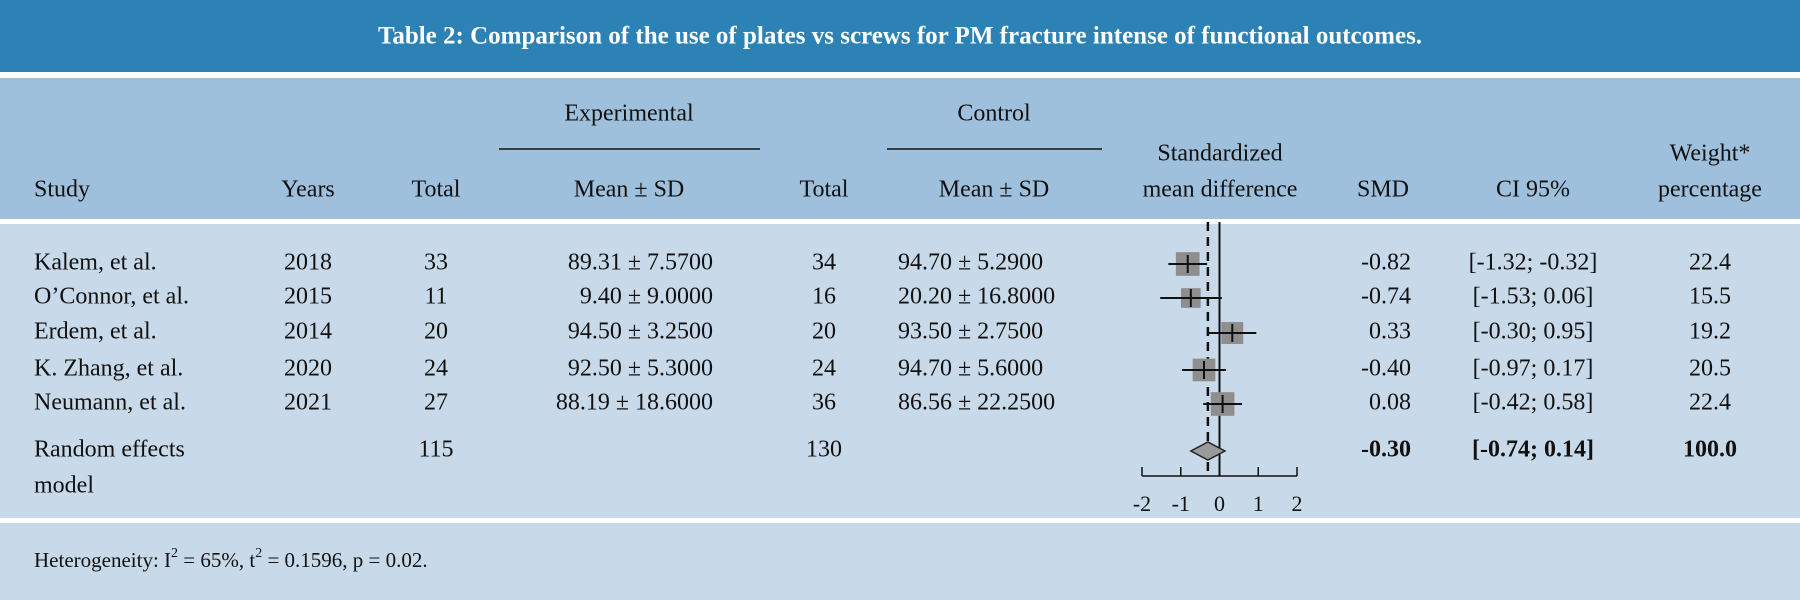 This screenshot has height=600, width=1800. I want to click on title-bar, so click(900, 36).